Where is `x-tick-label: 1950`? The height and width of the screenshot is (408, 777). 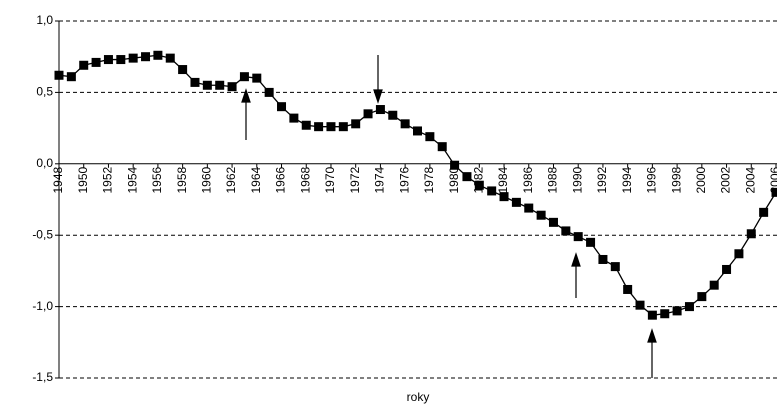 x-tick-label: 1950 is located at coordinates (83, 179).